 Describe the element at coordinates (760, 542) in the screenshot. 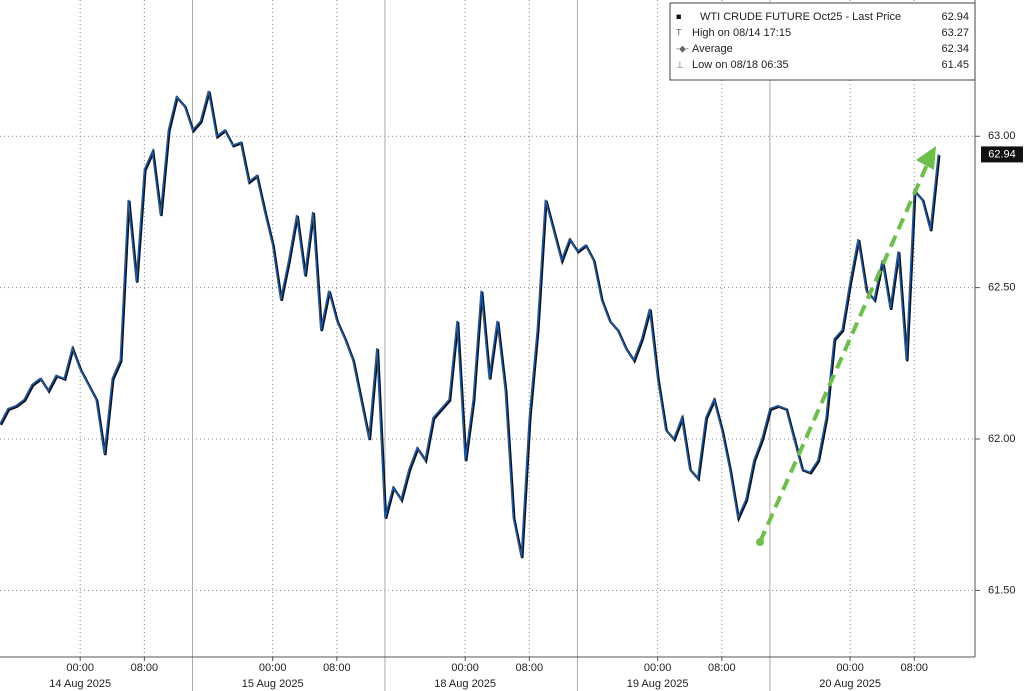

I see `trend-arrow-start` at that location.